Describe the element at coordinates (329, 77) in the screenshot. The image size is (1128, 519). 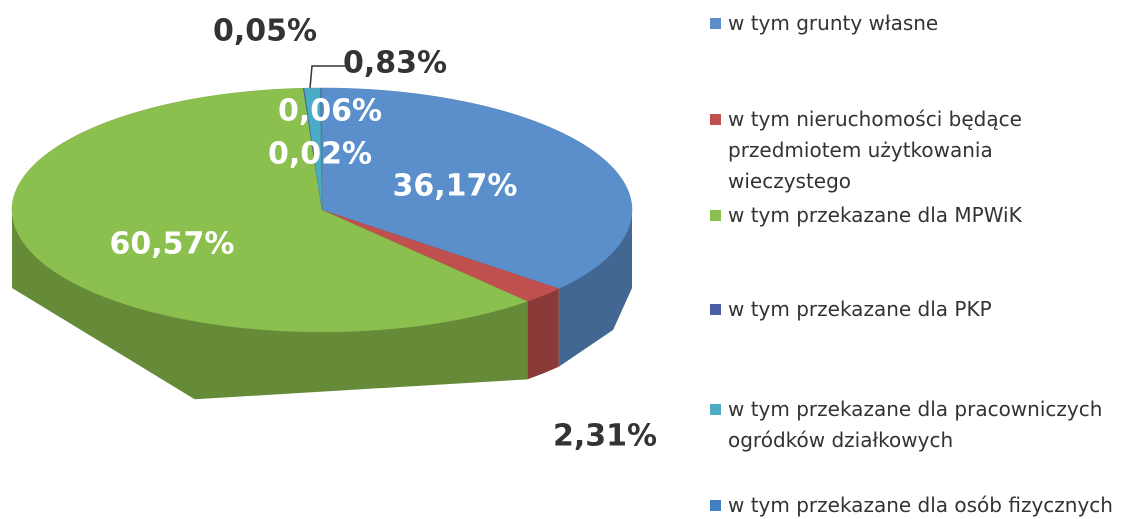
I see `leader-line` at that location.